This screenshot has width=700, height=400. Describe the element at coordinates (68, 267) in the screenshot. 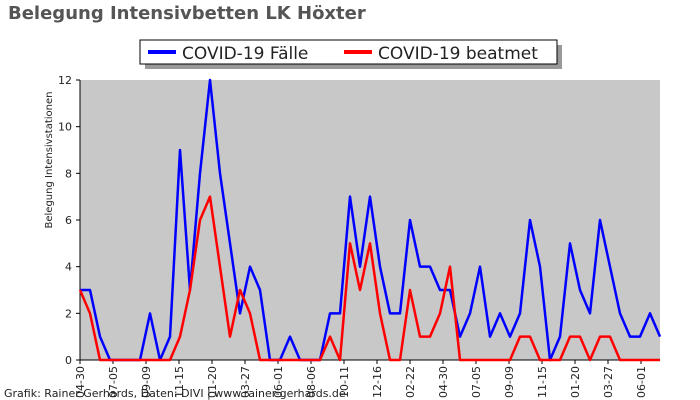

I see `y-tick-label: 4` at that location.